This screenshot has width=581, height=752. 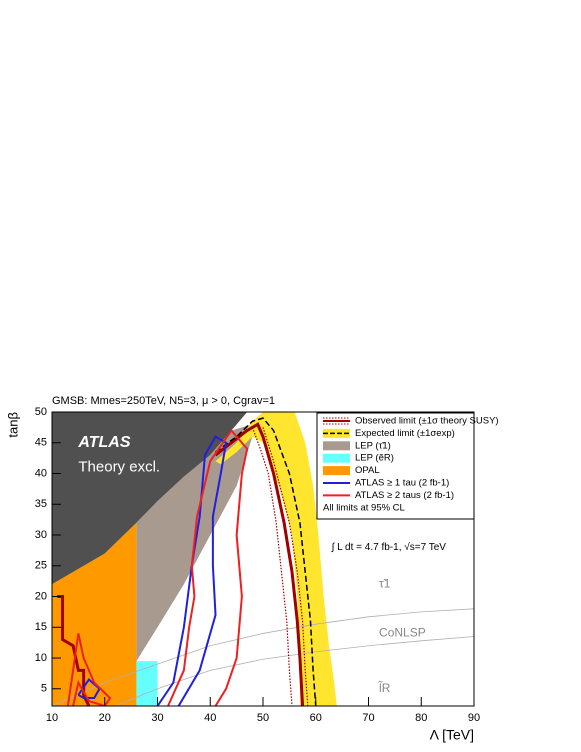 I want to click on x-tick-label: 50, so click(x=263, y=718).